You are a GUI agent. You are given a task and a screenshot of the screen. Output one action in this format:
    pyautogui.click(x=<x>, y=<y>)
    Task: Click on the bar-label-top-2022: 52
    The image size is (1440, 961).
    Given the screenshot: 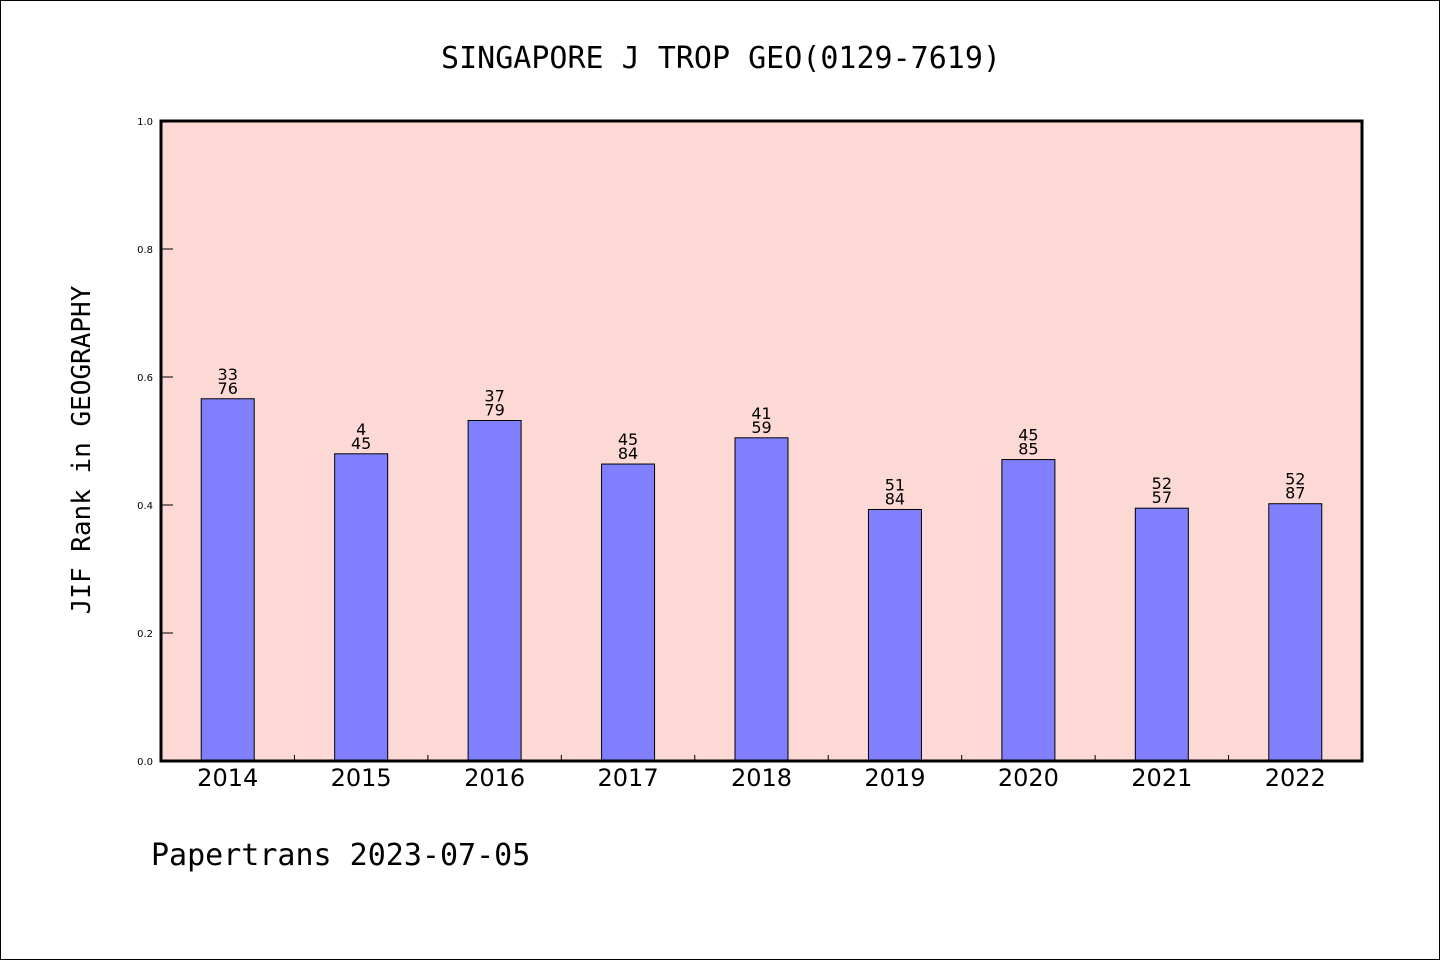 What is the action you would take?
    pyautogui.click(x=1295, y=479)
    